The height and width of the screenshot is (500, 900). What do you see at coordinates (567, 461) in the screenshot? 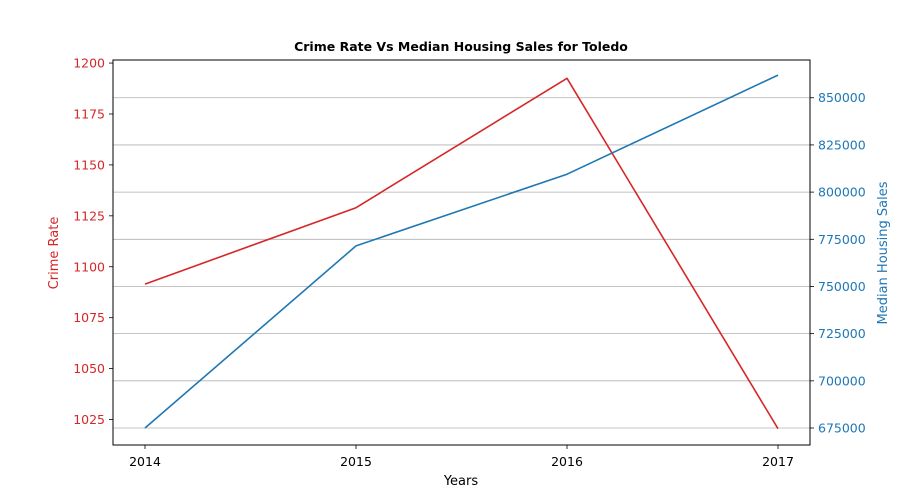
I see `x-tick-label: 2016` at bounding box center [567, 461].